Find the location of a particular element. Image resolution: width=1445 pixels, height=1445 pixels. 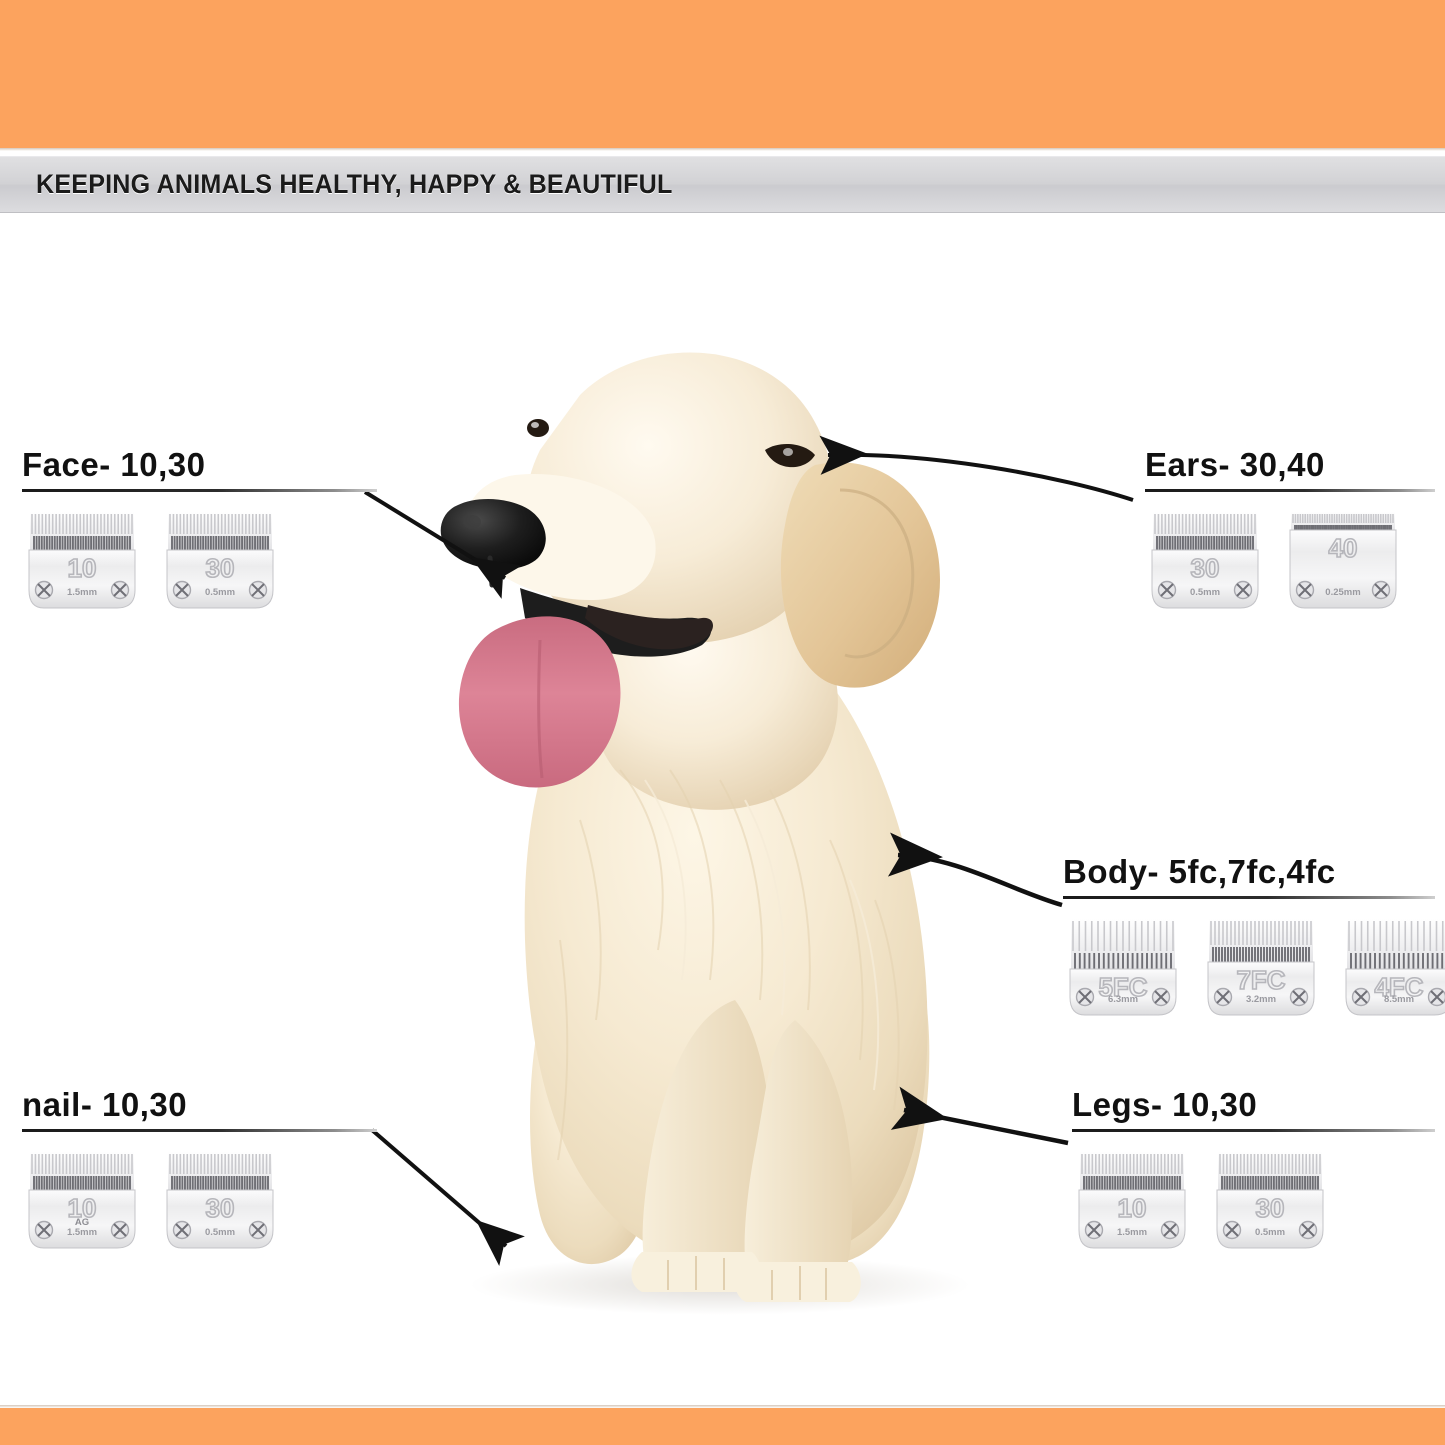

svg-text: 8.5mm is located at coordinates (1399, 999).